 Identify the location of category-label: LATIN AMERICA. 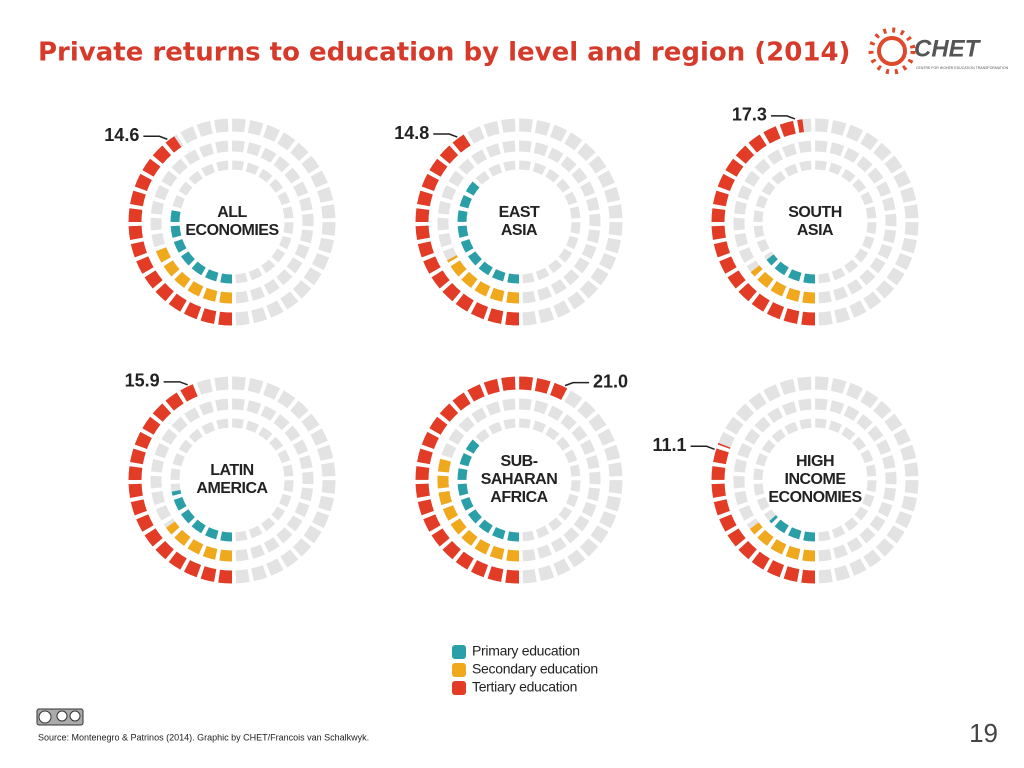
(232, 479).